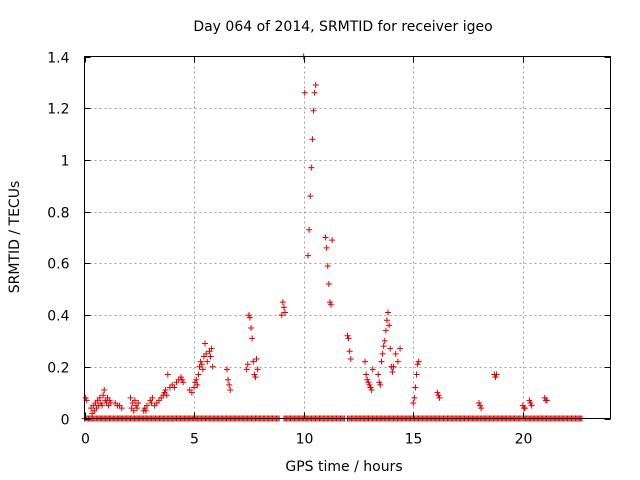 This screenshot has width=640, height=480. Describe the element at coordinates (414, 440) in the screenshot. I see `x-tick-label: 15` at that location.